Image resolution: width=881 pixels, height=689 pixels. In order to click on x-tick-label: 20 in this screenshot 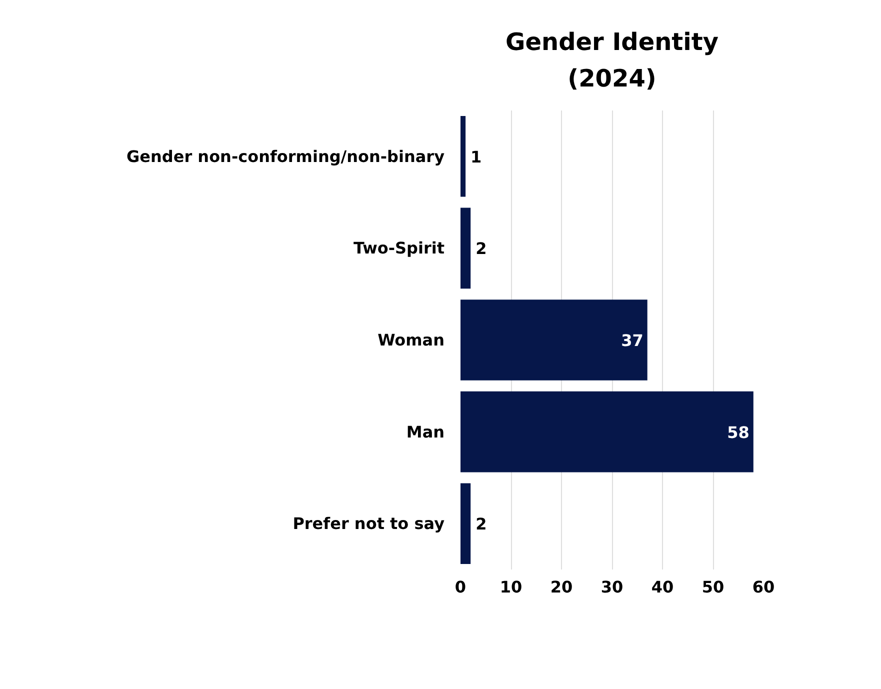, I will do `click(561, 587)`.